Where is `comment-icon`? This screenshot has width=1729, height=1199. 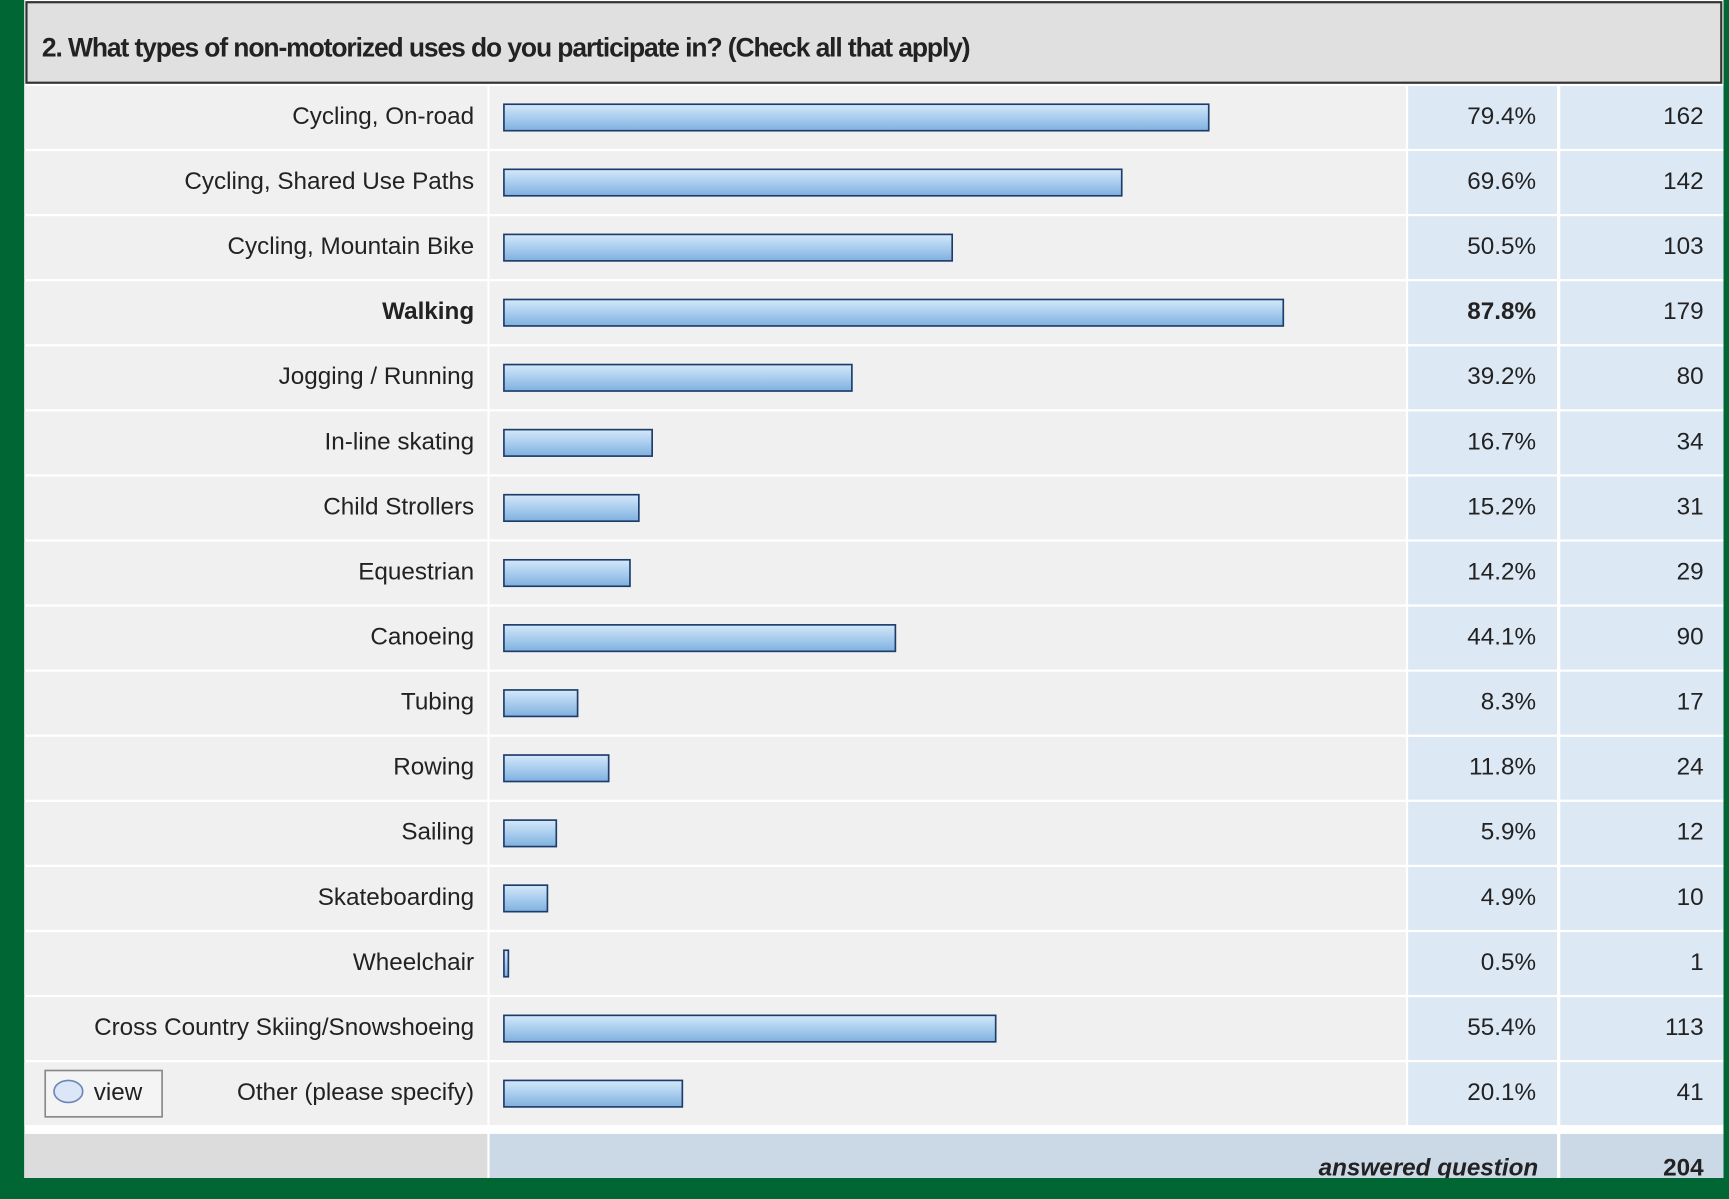 comment-icon is located at coordinates (68, 1091).